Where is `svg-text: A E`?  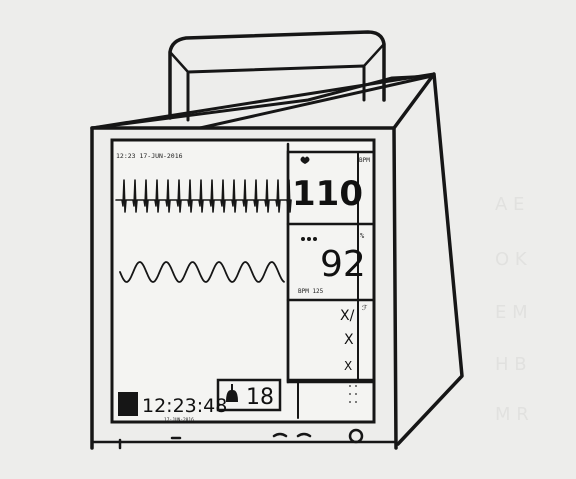 svg-text: A E is located at coordinates (509, 204).